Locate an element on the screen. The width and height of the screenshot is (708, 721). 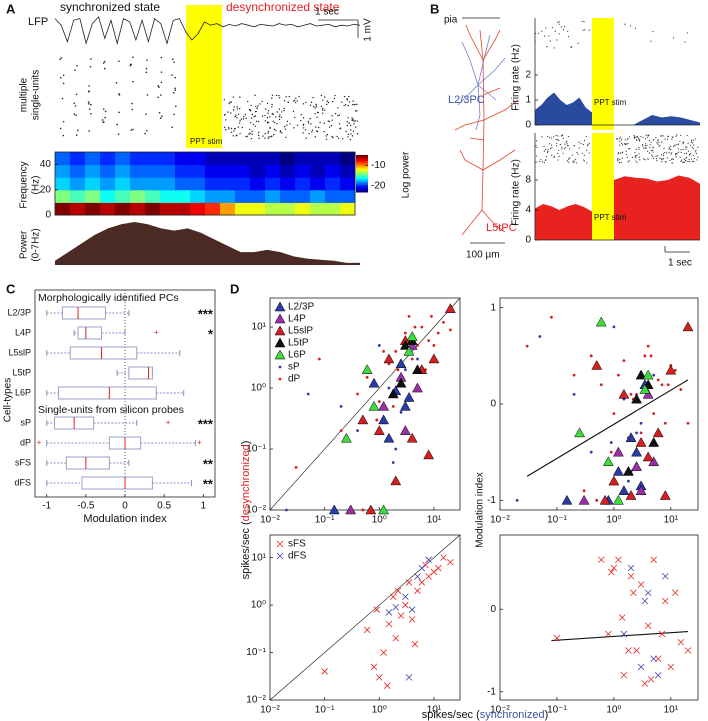
scale-label: 100 µm is located at coordinates (483, 255).